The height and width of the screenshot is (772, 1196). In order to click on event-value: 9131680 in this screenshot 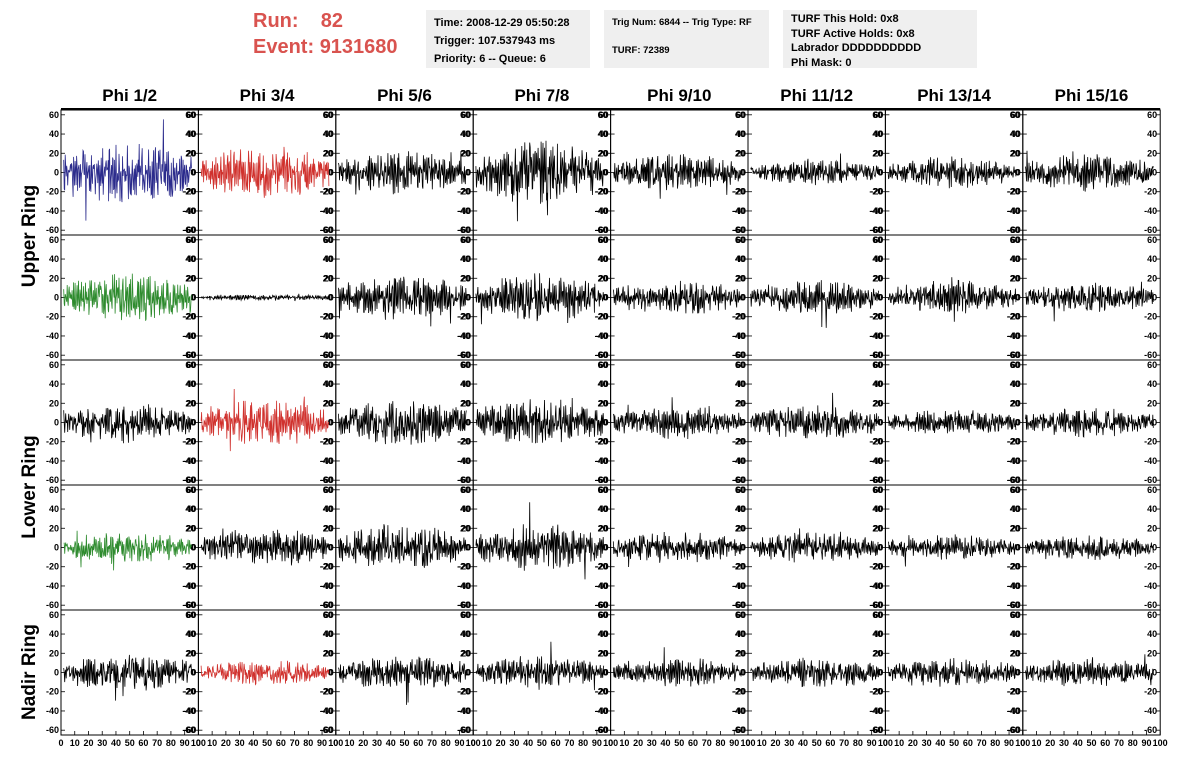, I will do `click(358, 47)`.